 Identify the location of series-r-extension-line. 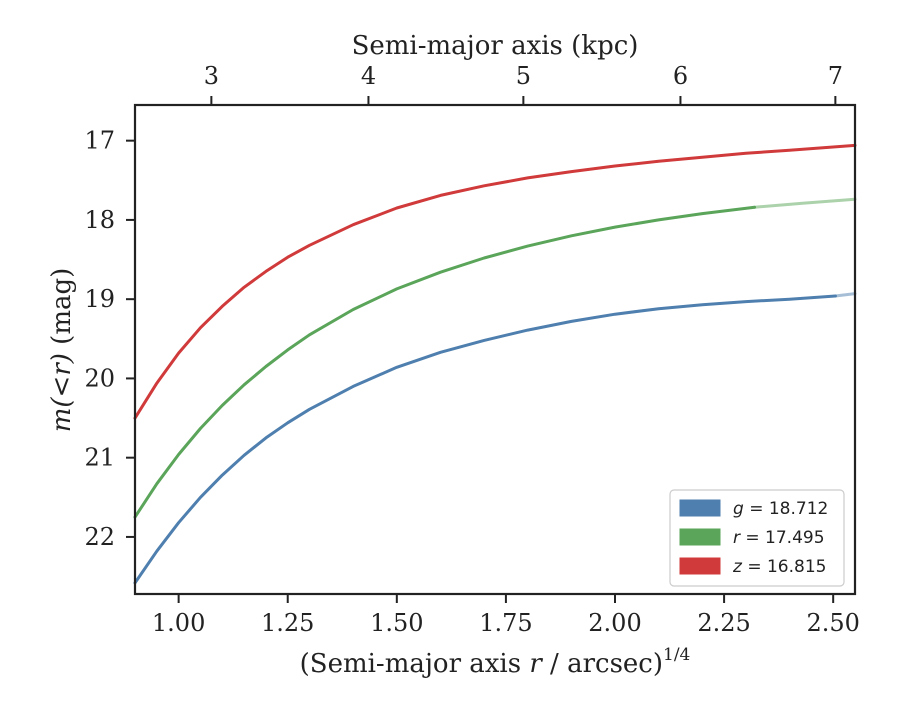
(805, 203).